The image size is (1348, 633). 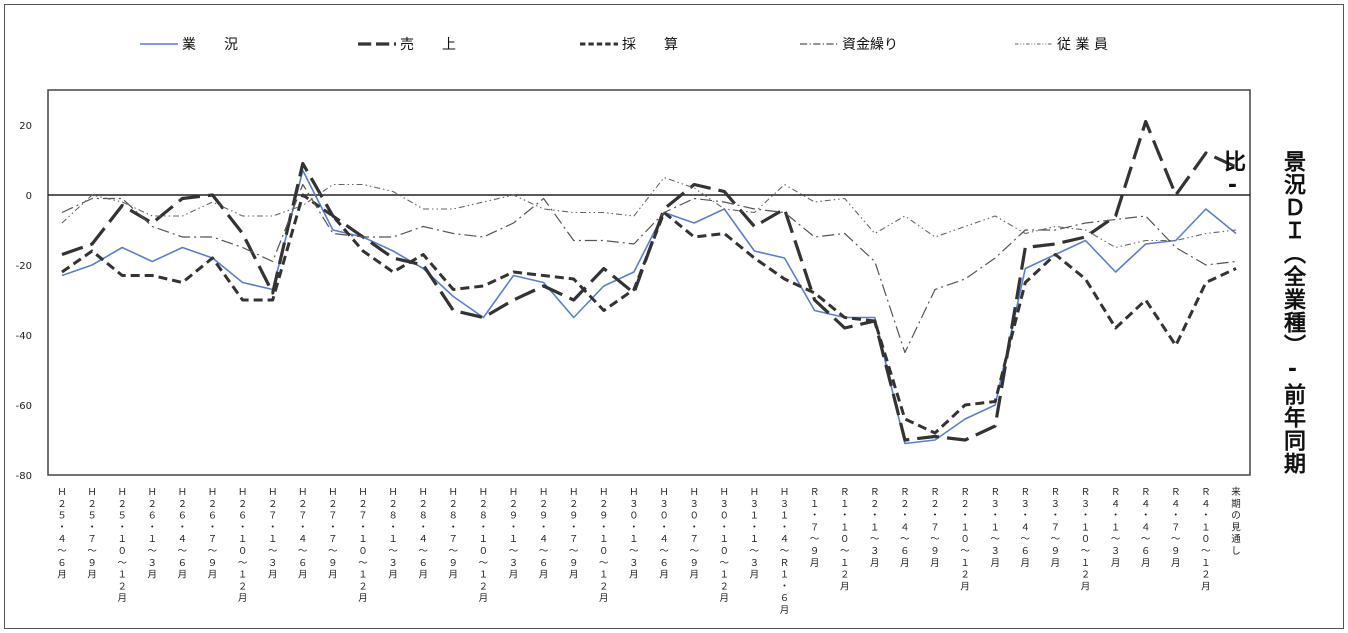 What do you see at coordinates (785, 551) in the screenshot?
I see `x-tick-label: Ｈ３１・４〜Ｒ１・６月` at bounding box center [785, 551].